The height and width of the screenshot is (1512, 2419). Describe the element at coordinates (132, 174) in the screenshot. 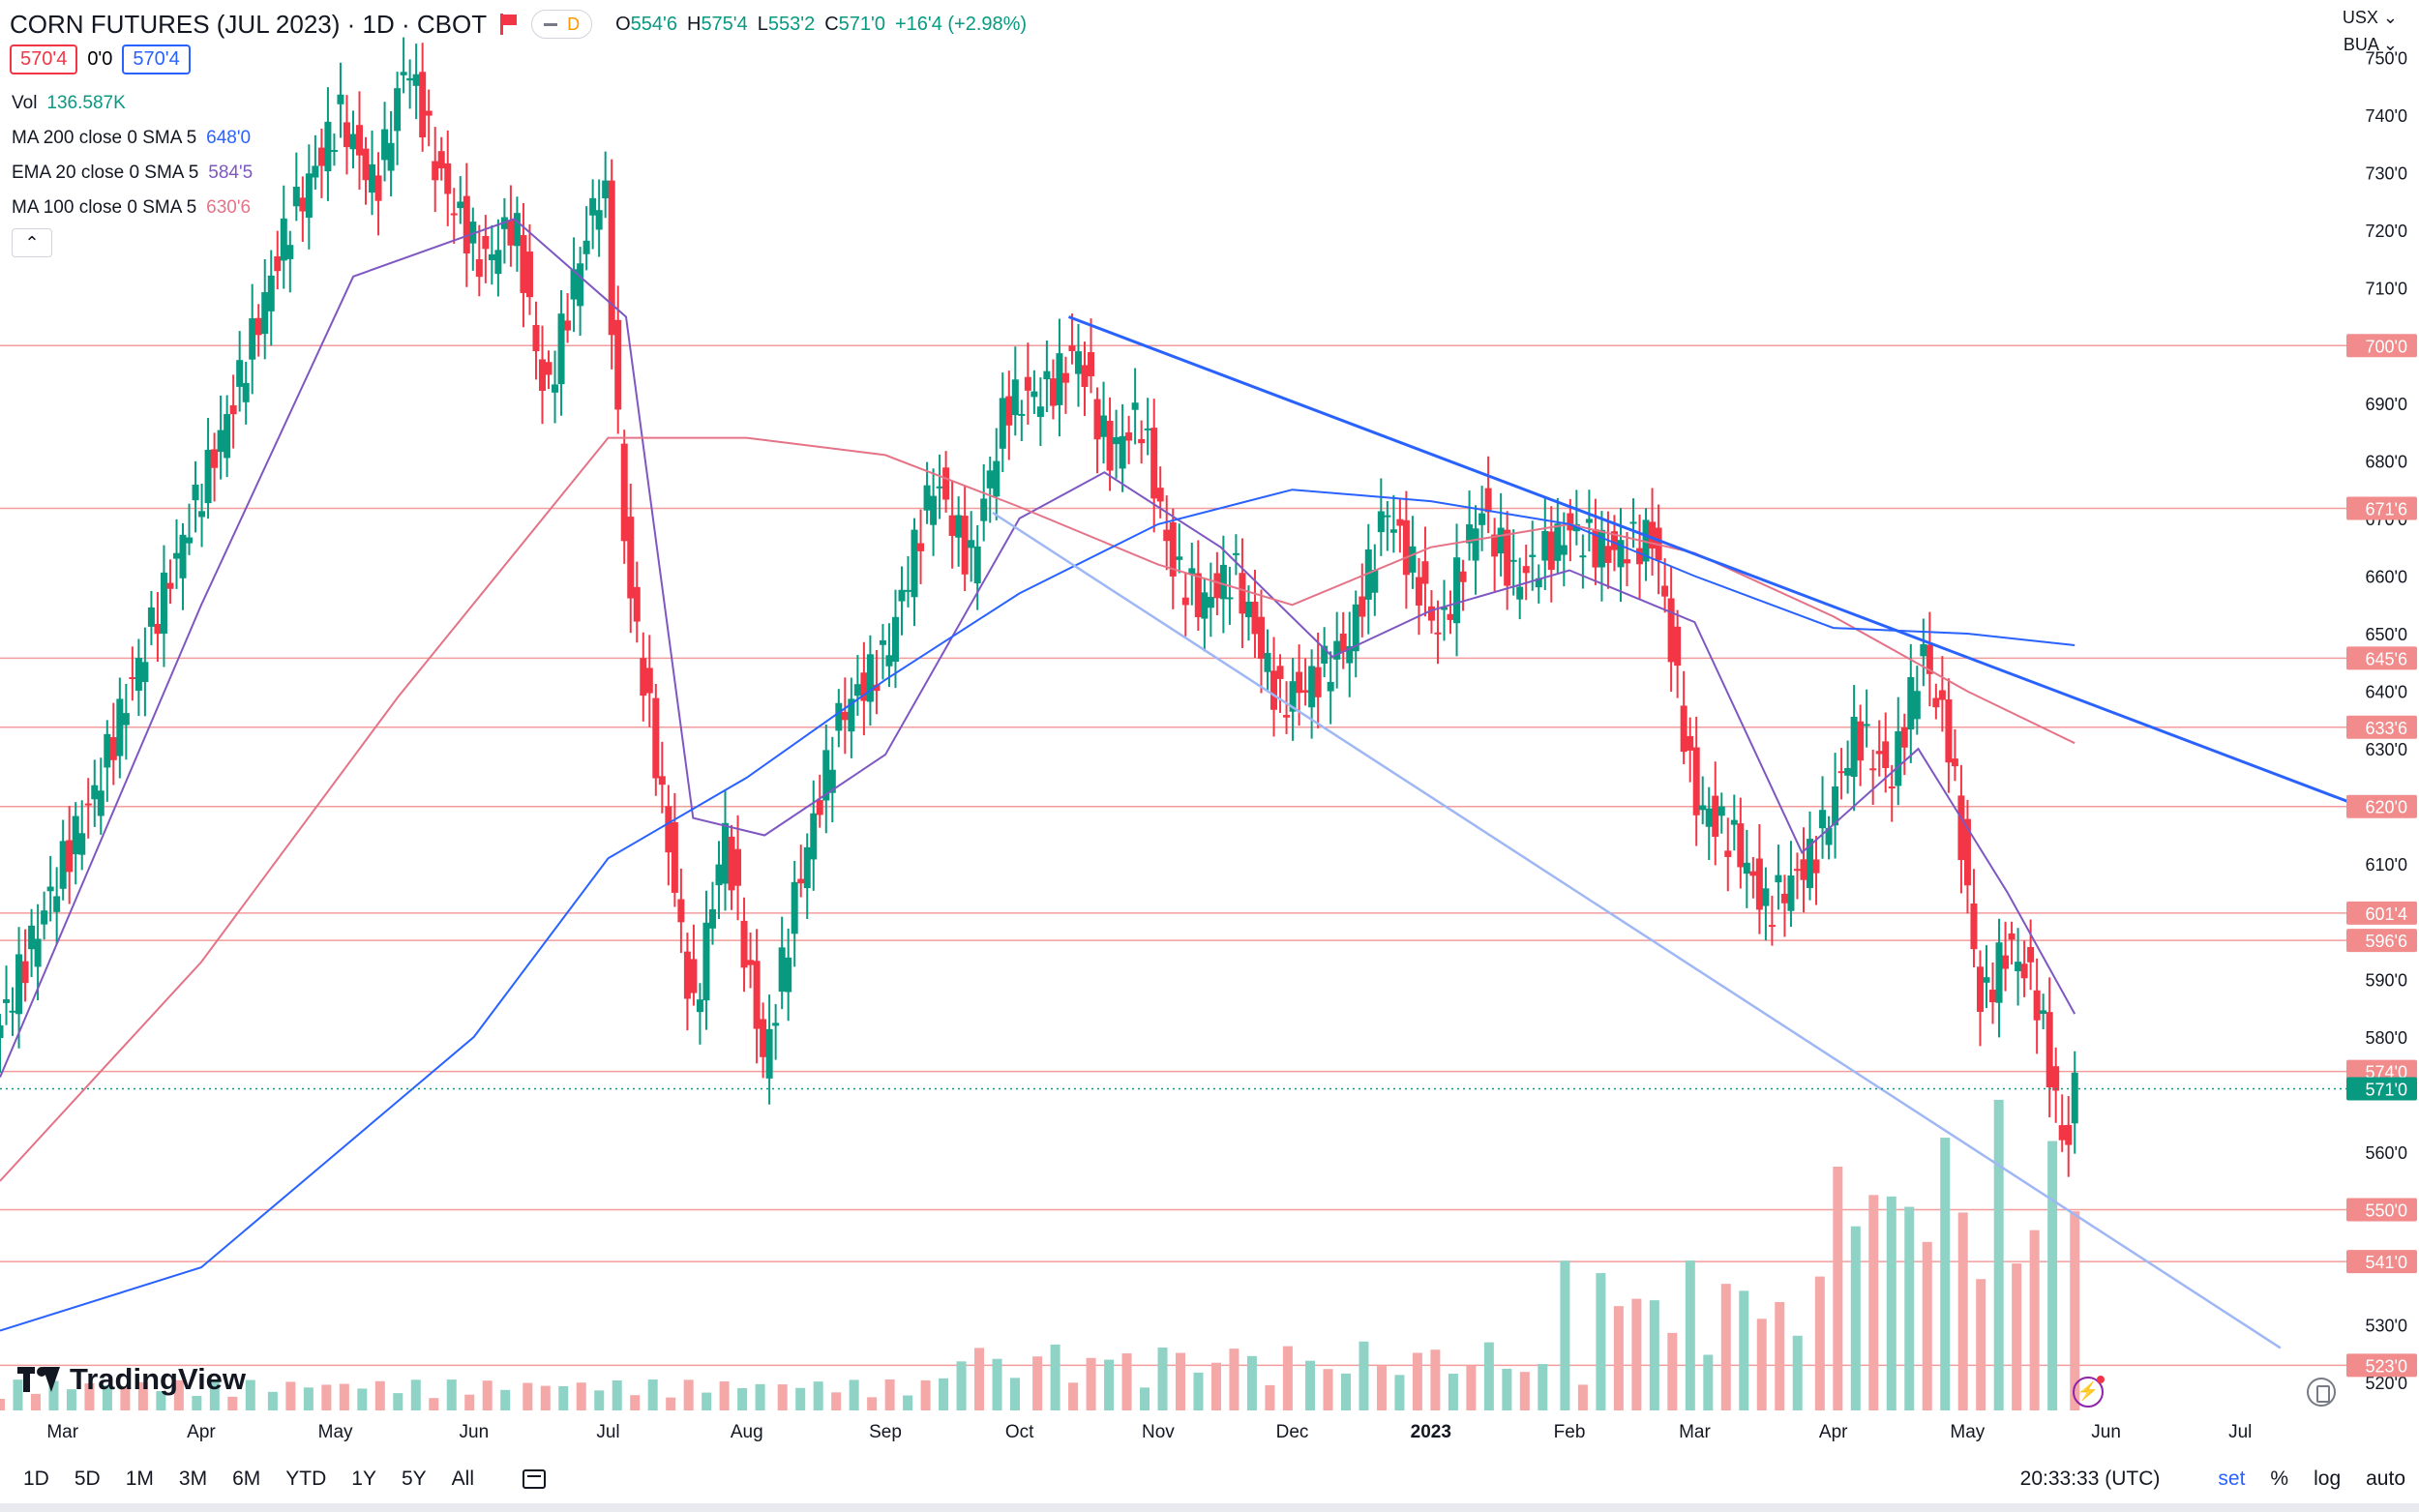

I see `indicator-row: EMA 20 close 0 SMA 5 584'5` at that location.